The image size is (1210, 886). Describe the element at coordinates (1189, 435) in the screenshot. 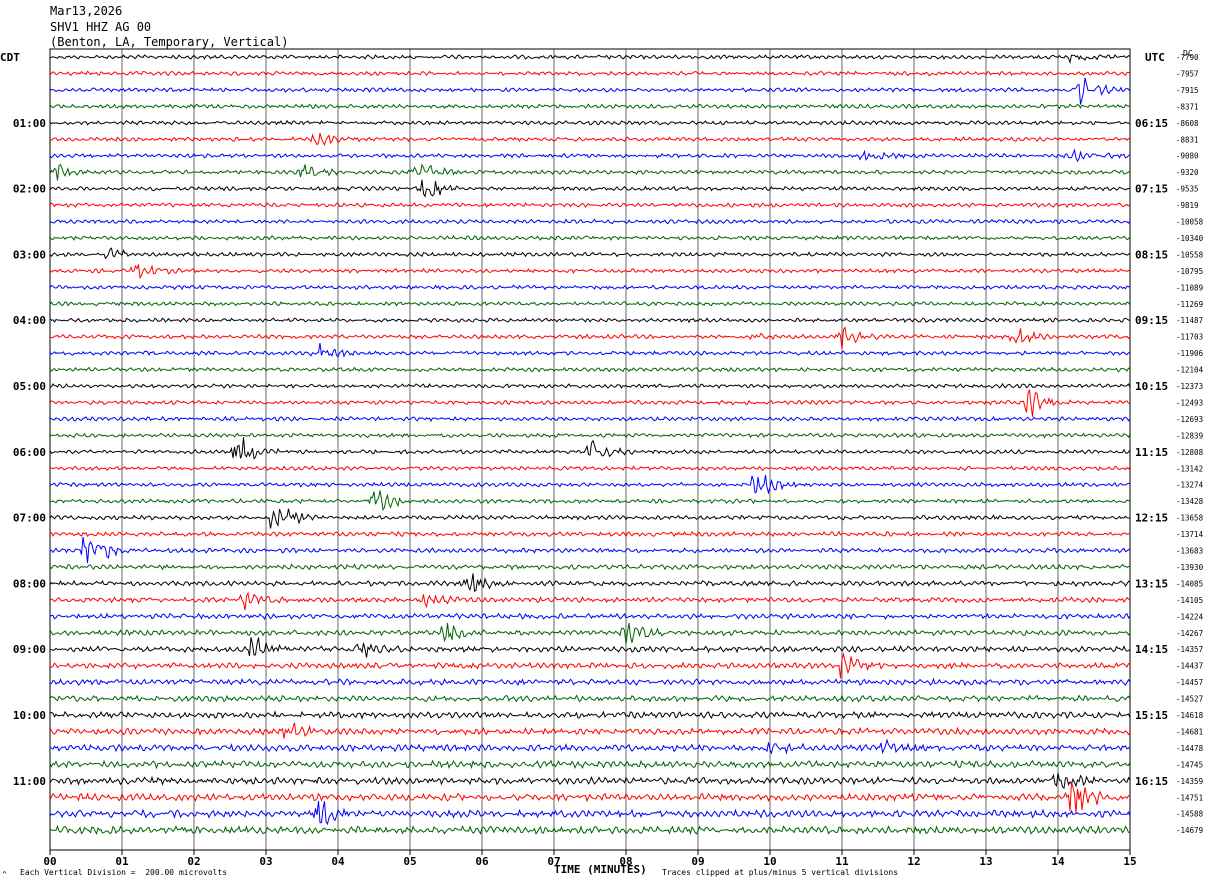

I see `dc-offset-label: -12839` at that location.